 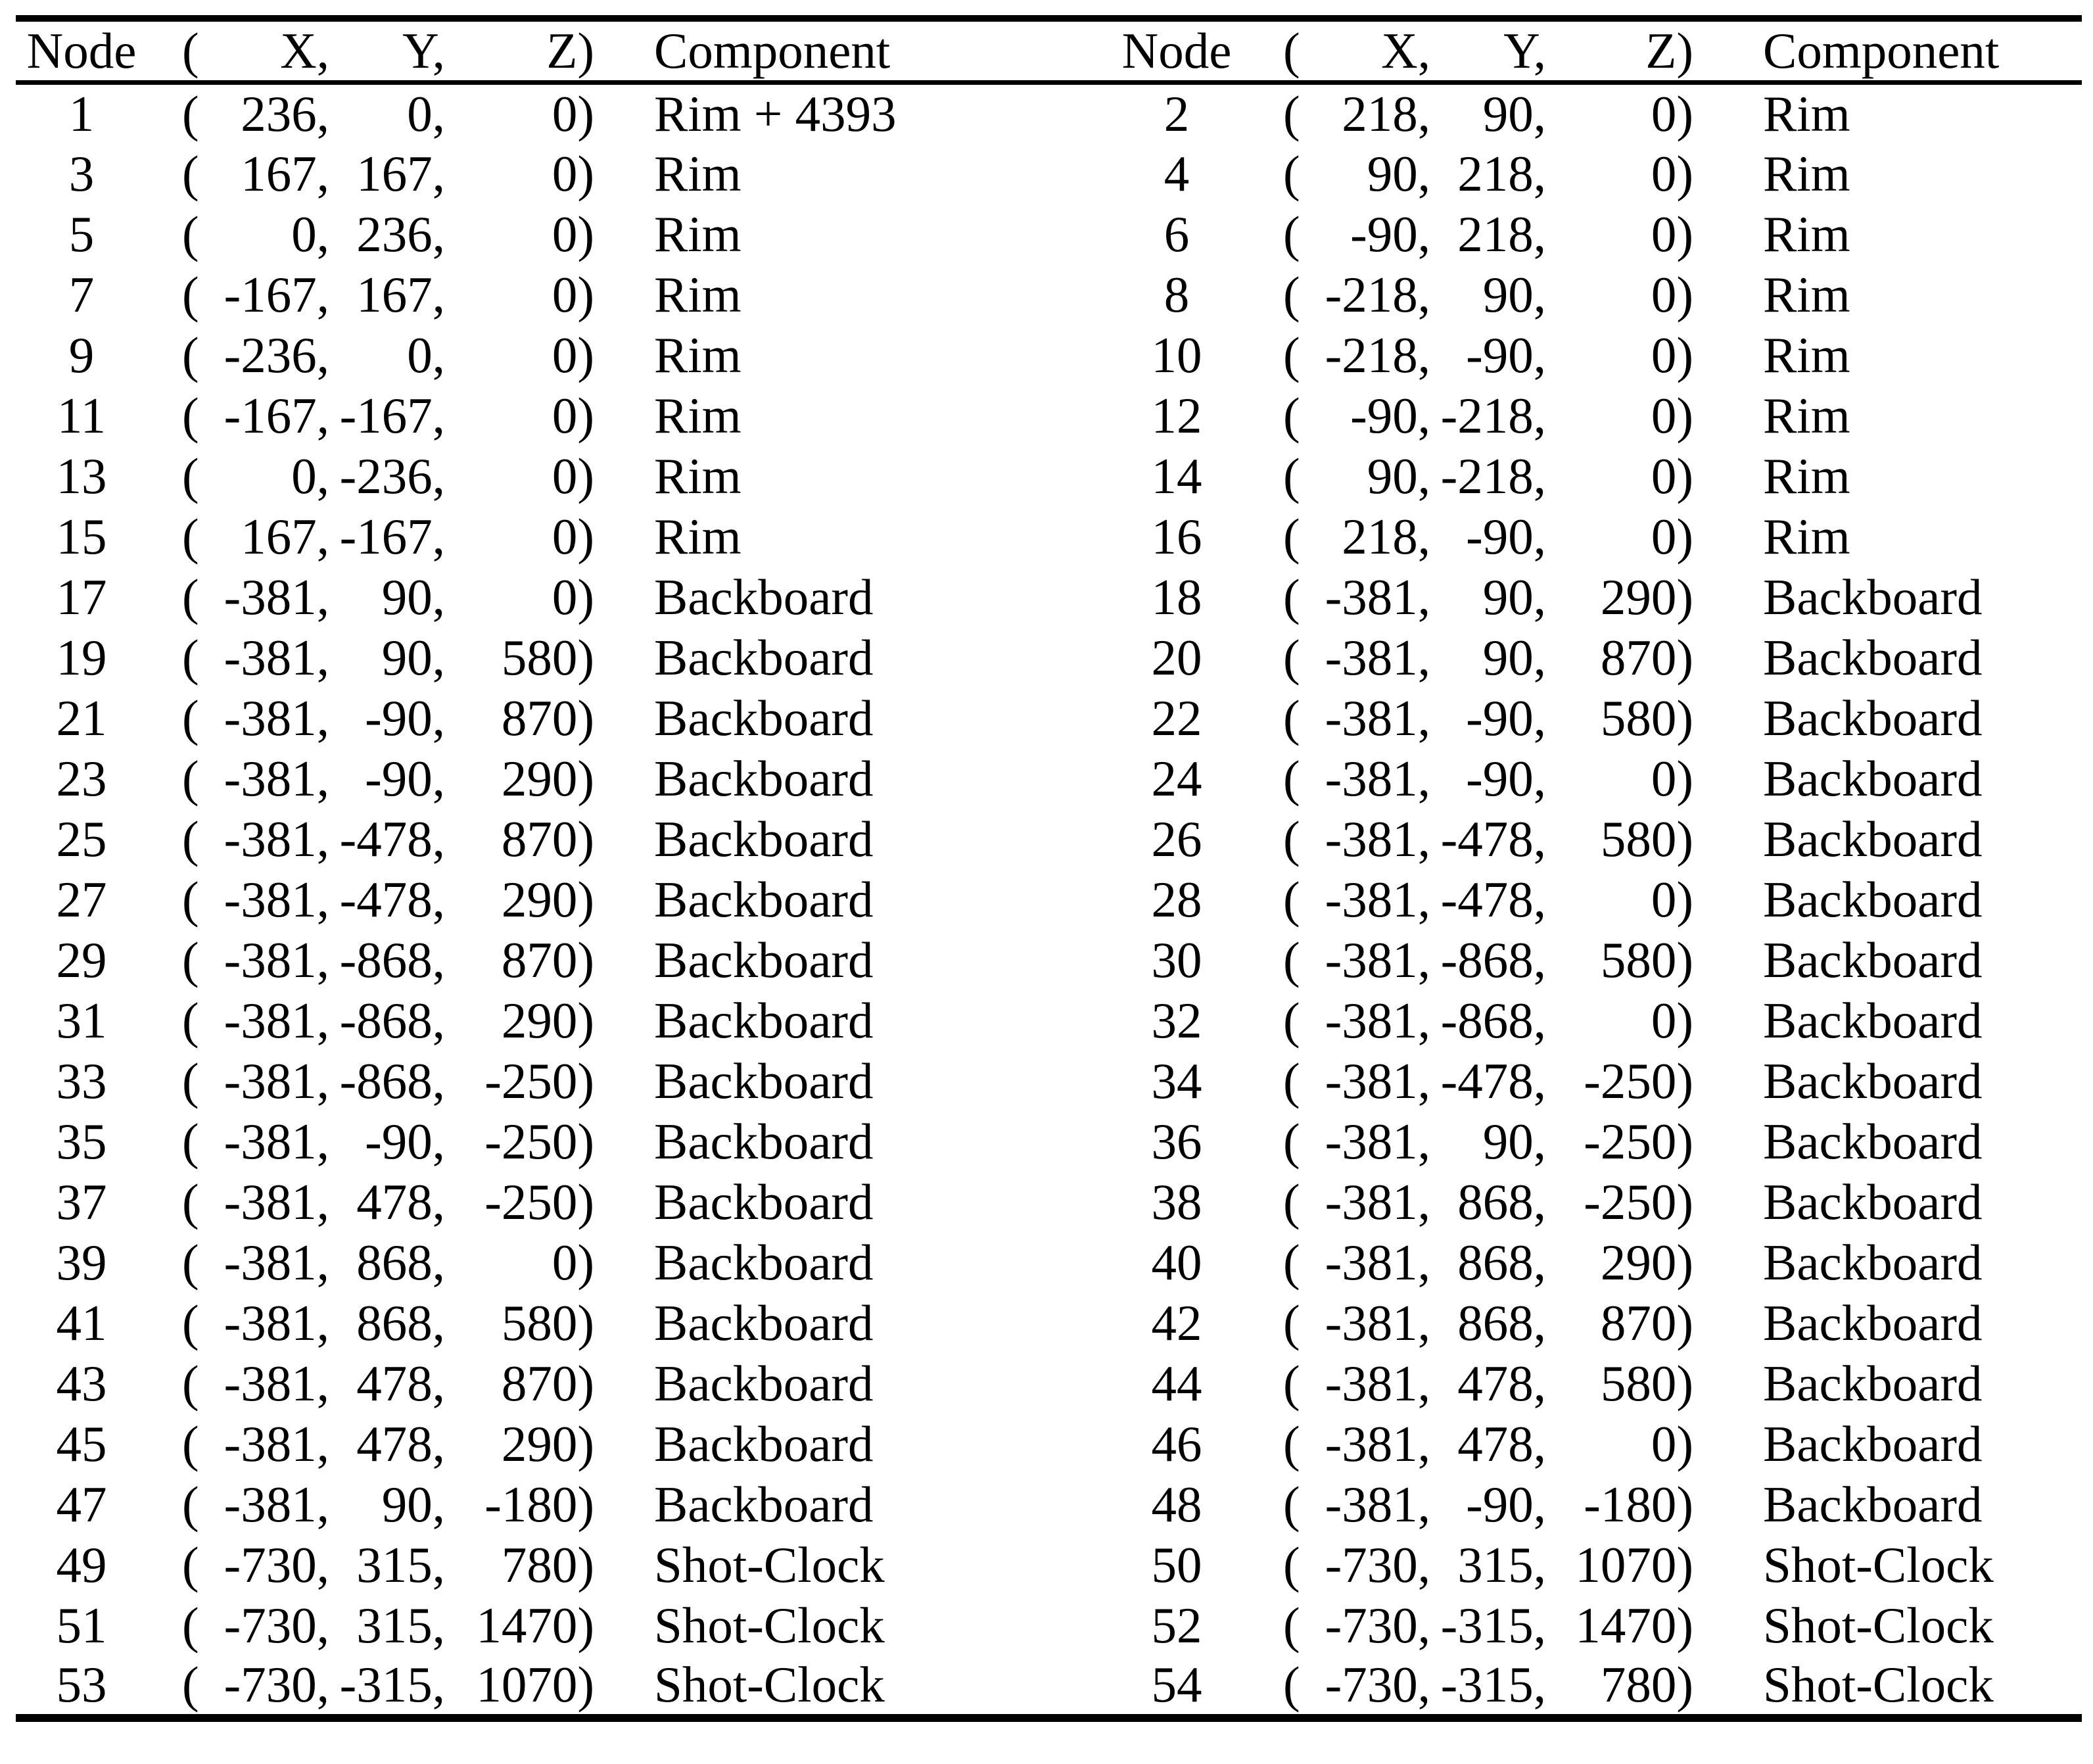 I want to click on header-z: Z), so click(x=1669, y=50).